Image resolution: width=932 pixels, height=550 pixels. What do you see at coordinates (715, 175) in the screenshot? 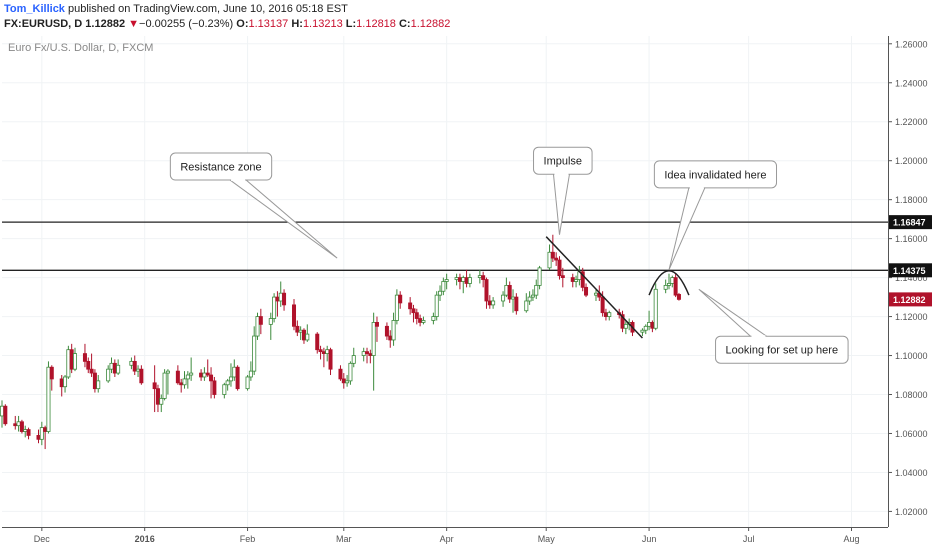
I see `callout-label: Idea invalidated here` at bounding box center [715, 175].